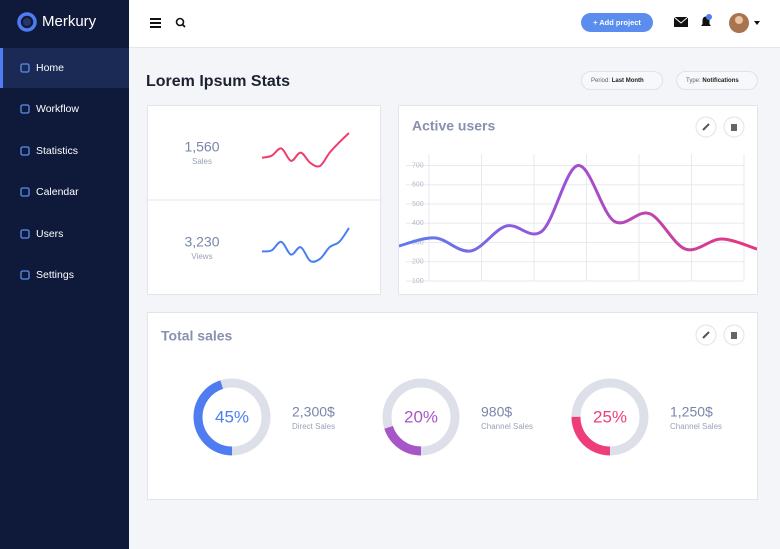  I want to click on menu-label: Calendar, so click(57, 192).